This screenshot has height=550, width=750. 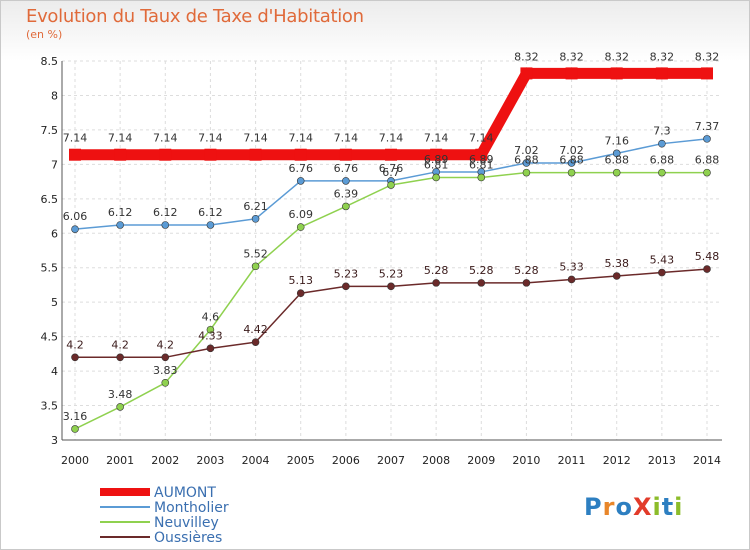 What do you see at coordinates (256, 460) in the screenshot?
I see `x-tick-label: 2004` at bounding box center [256, 460].